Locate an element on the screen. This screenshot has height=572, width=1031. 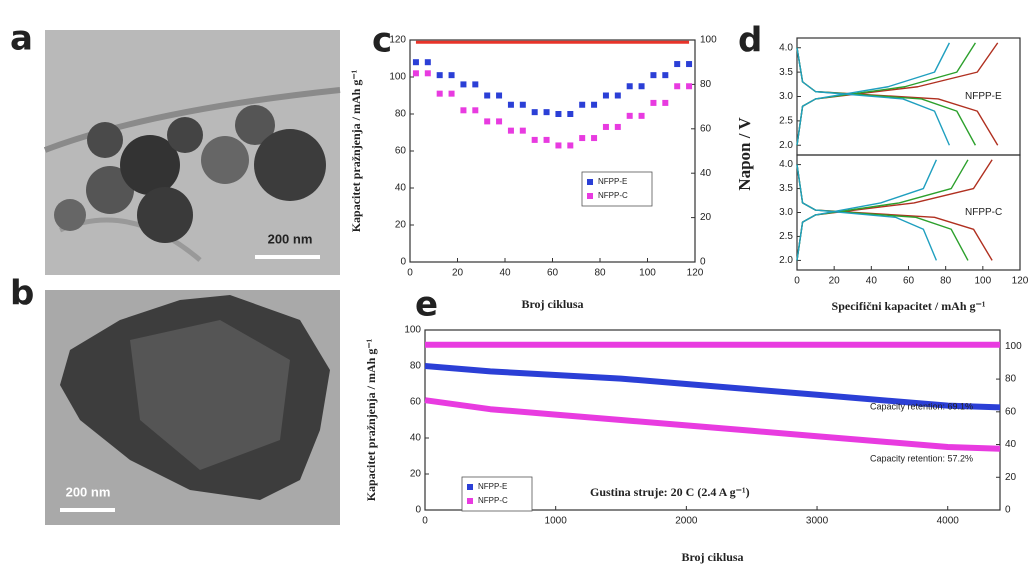
tem-image-a is located at coordinates (192, 152).